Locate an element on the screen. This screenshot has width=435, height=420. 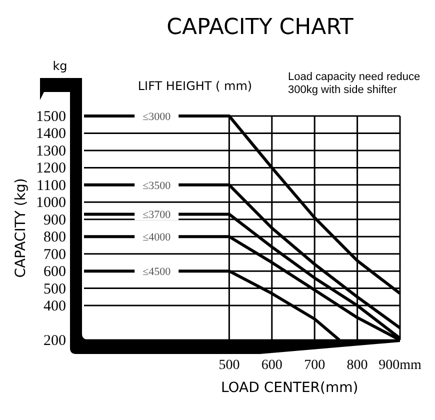
x-tick-label: 800 is located at coordinates (357, 365).